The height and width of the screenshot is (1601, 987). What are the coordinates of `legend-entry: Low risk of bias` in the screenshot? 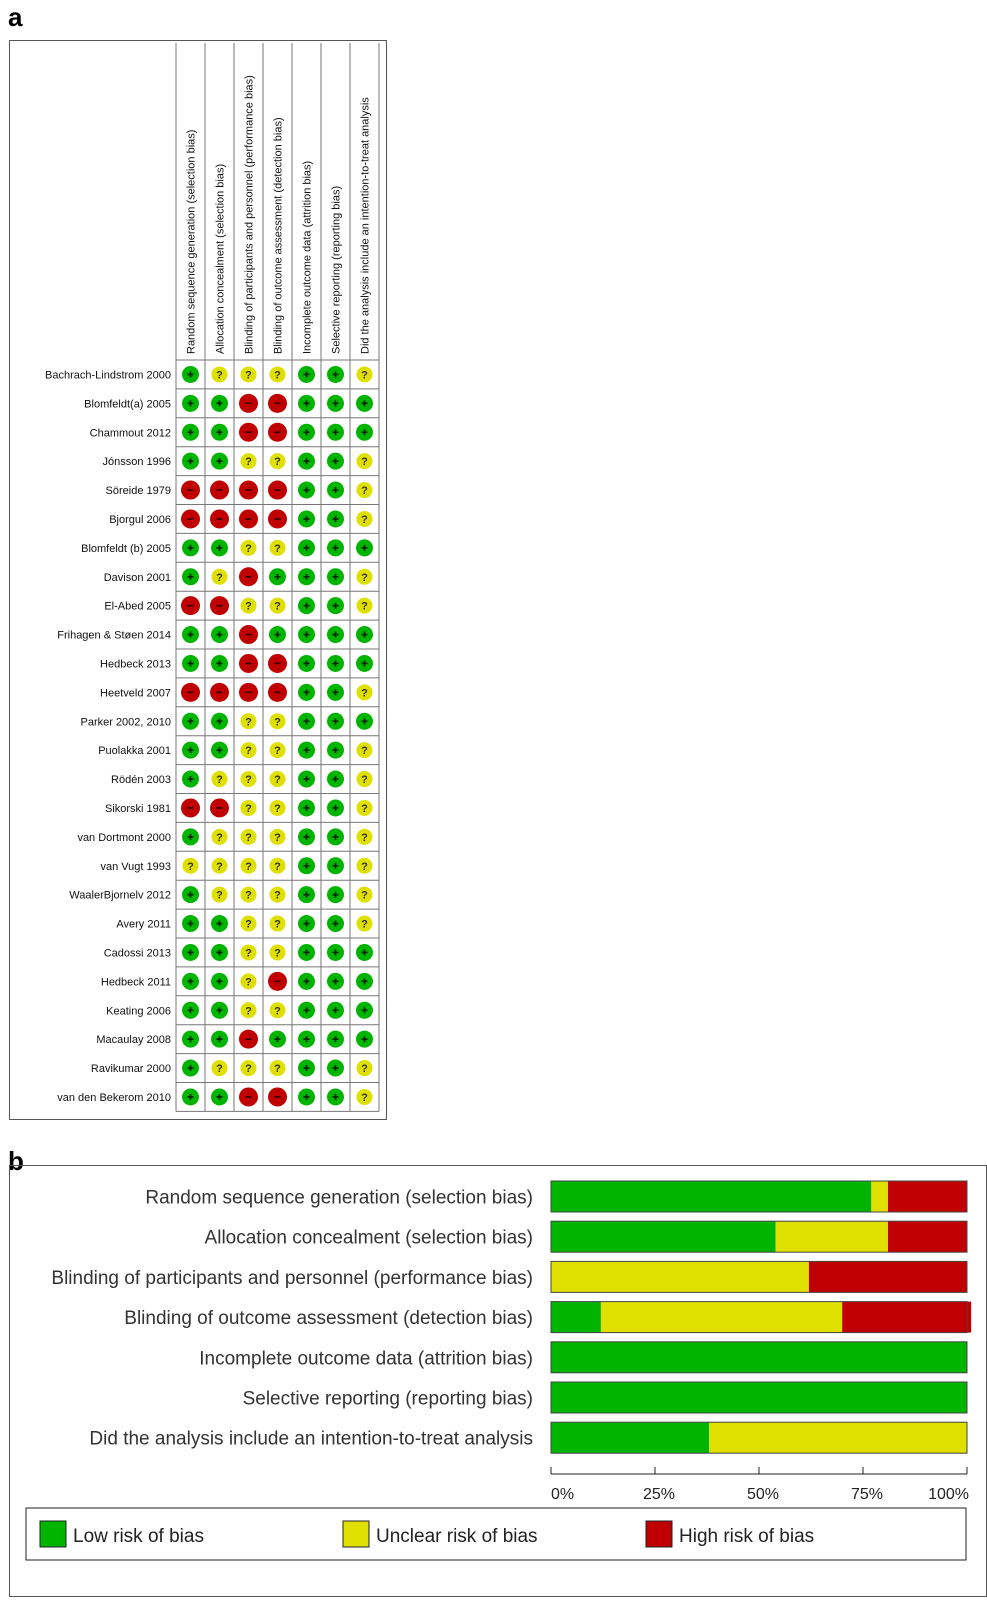 It's located at (138, 1536).